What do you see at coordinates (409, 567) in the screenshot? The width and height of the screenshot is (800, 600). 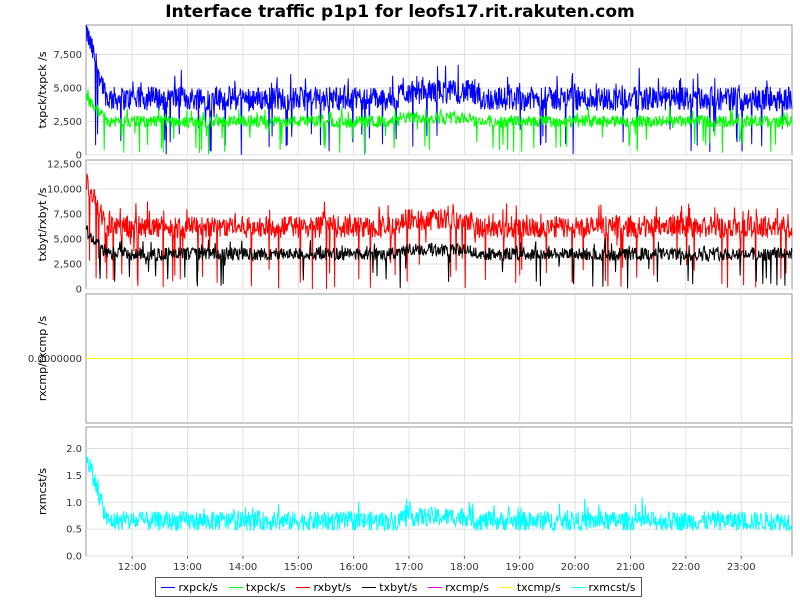 I see `x-tick-label: 17:00` at bounding box center [409, 567].